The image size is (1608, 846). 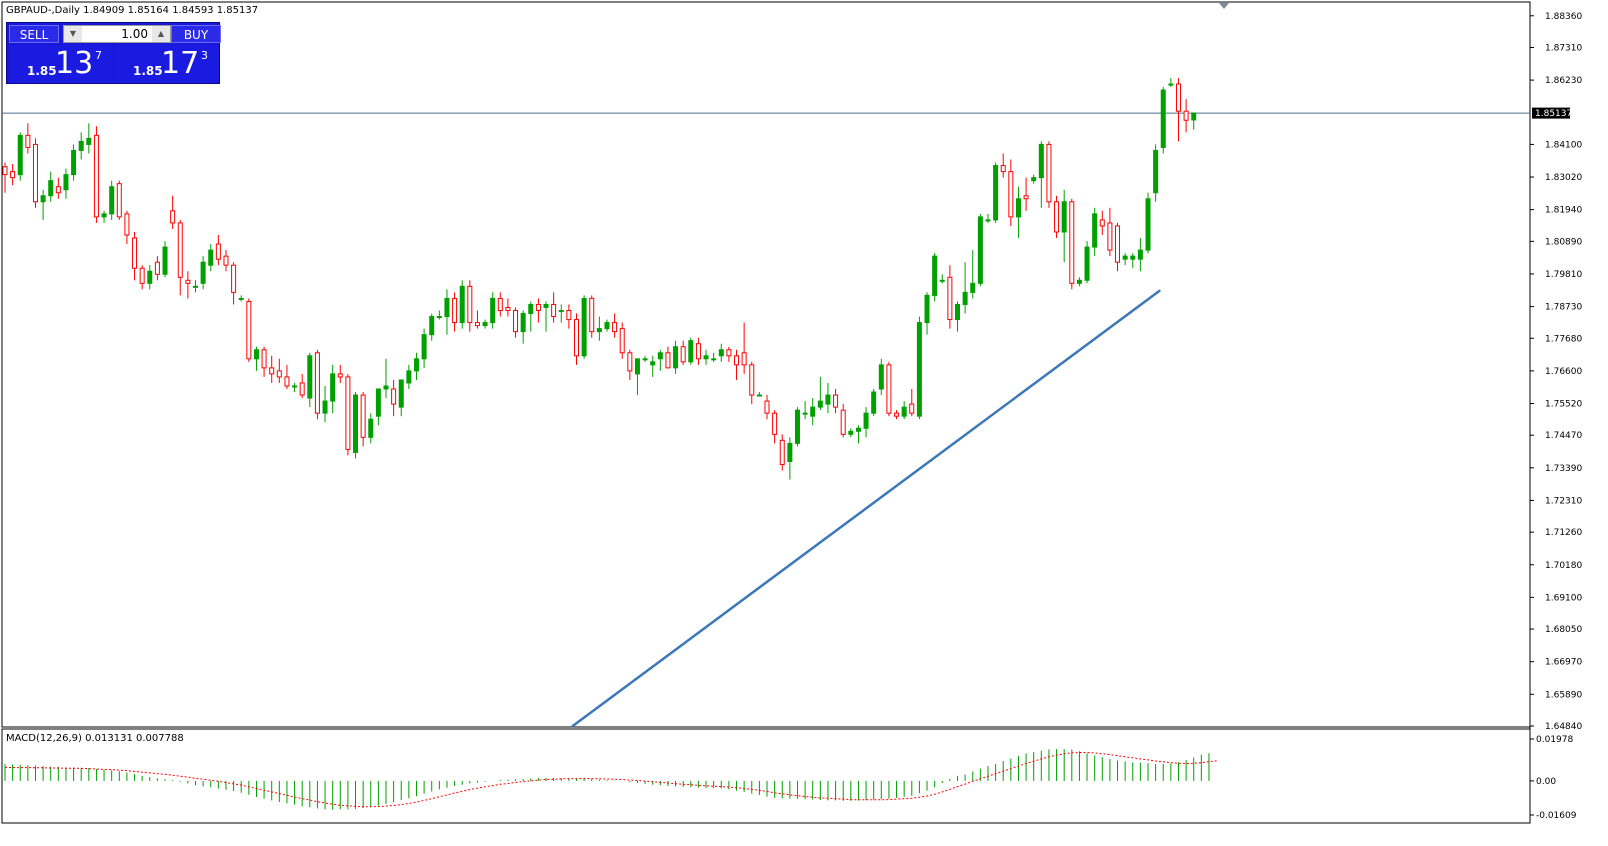 I want to click on lot-size-value: 1.00, so click(x=134, y=34).